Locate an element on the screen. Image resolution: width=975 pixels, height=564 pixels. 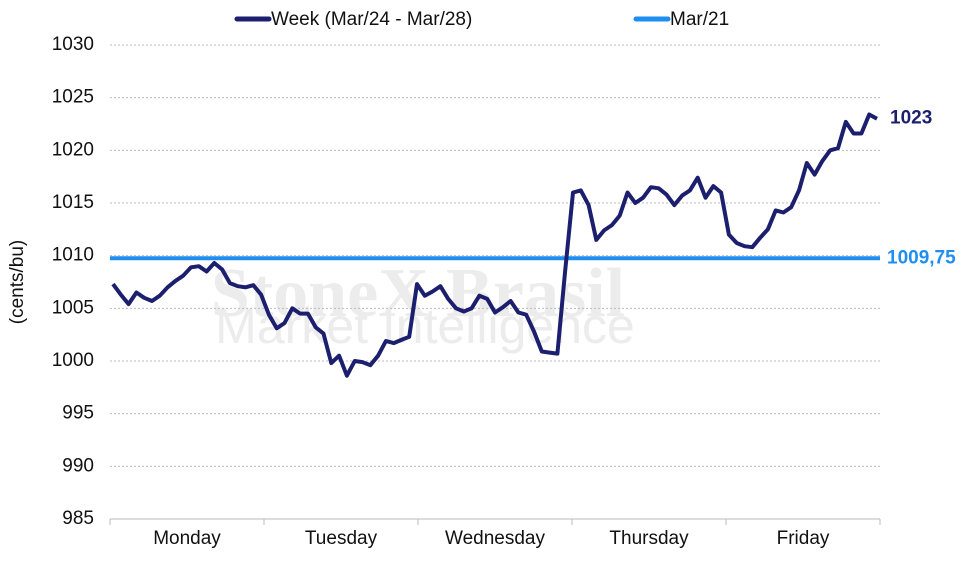
y-tick-label: 1000 is located at coordinates (73, 360).